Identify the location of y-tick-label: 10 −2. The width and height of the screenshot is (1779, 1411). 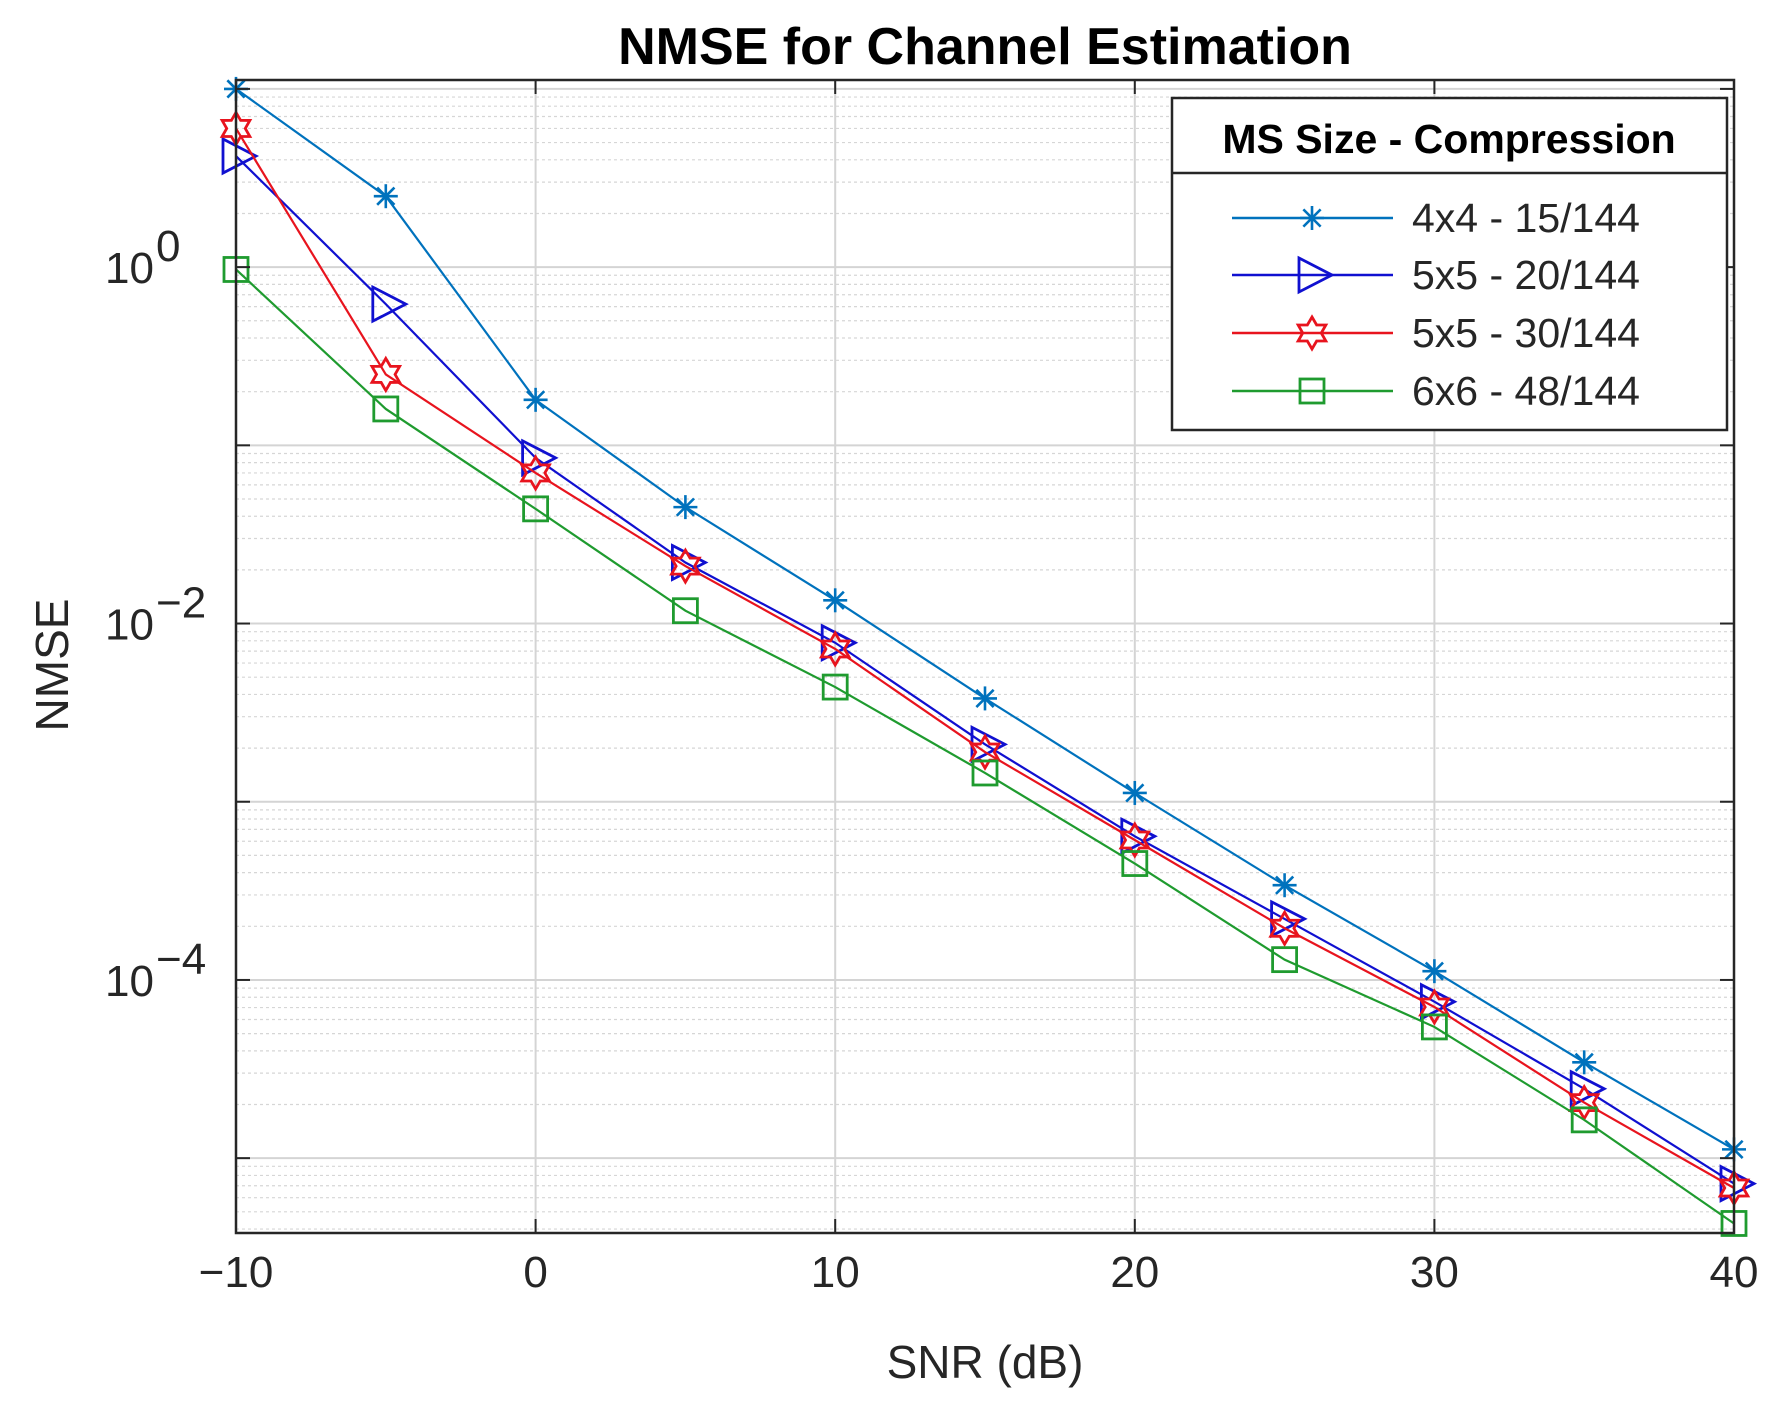
(155, 614).